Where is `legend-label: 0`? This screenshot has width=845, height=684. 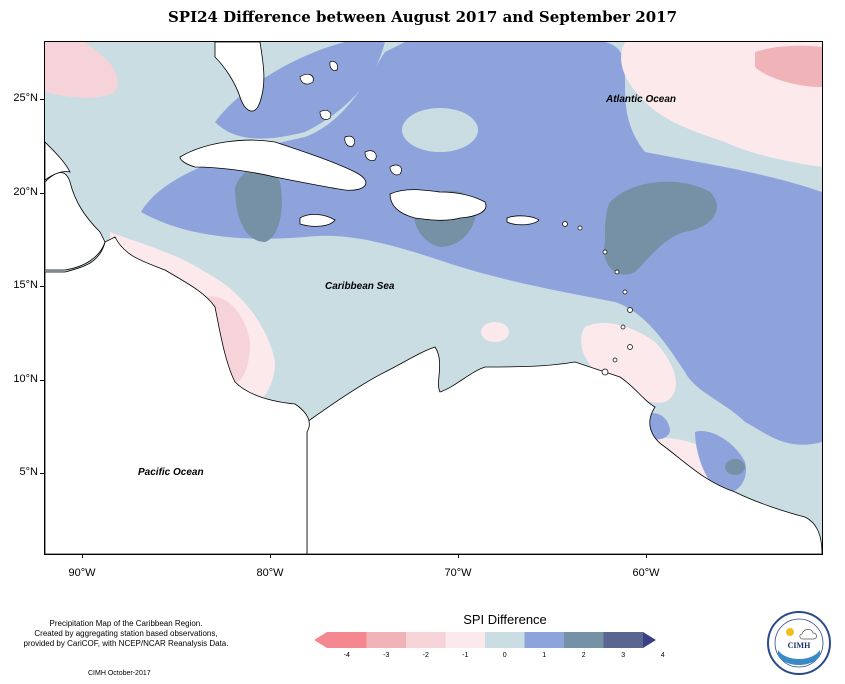
legend-label: 0 is located at coordinates (504, 655).